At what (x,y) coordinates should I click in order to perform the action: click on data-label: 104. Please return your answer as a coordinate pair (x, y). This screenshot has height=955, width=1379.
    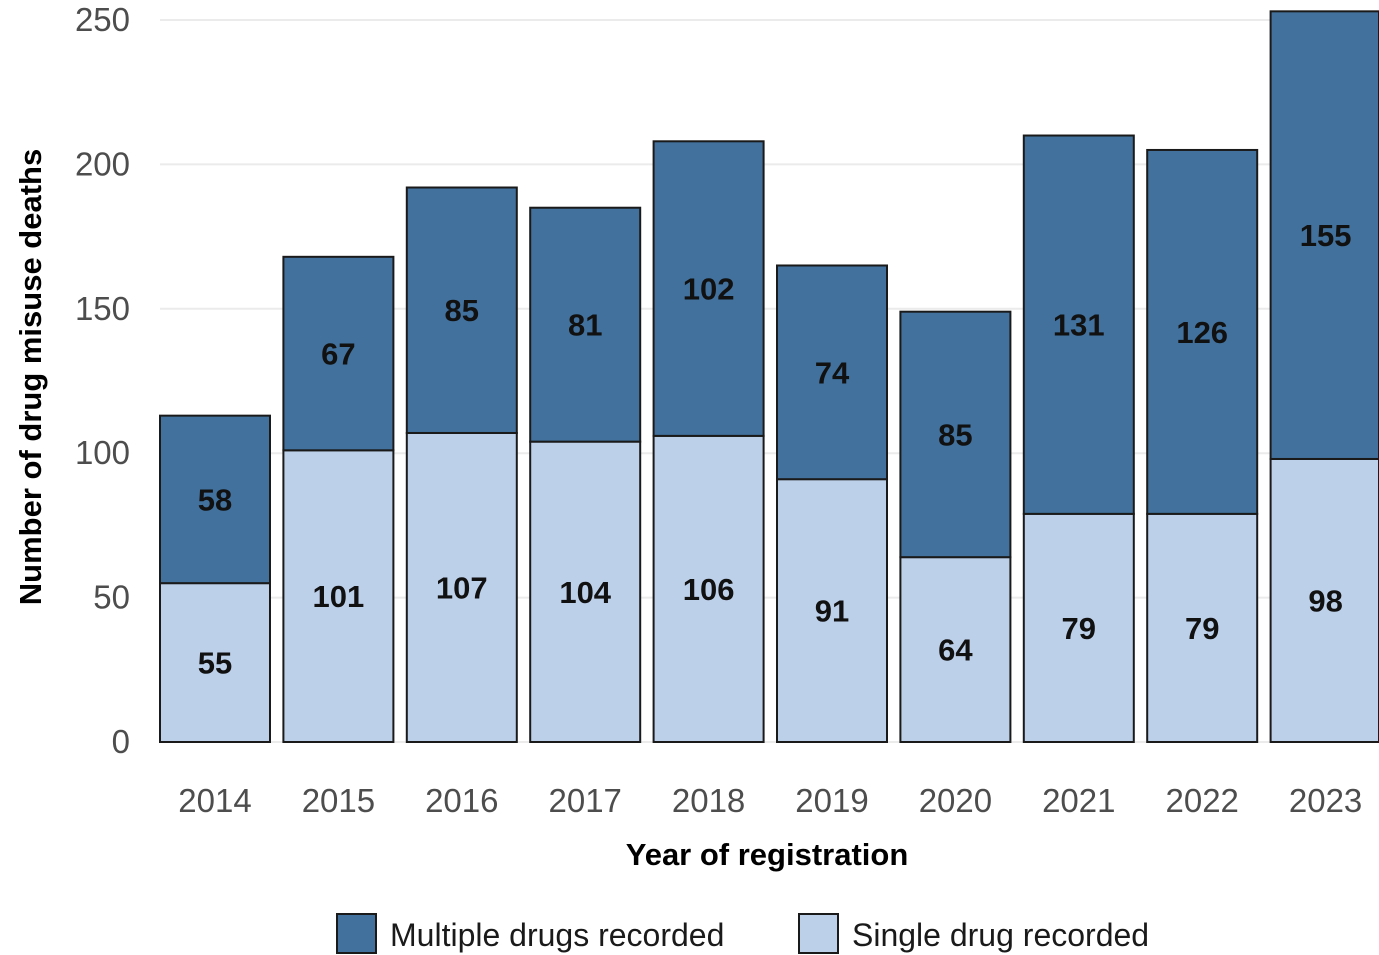
    Looking at the image, I should click on (585, 592).